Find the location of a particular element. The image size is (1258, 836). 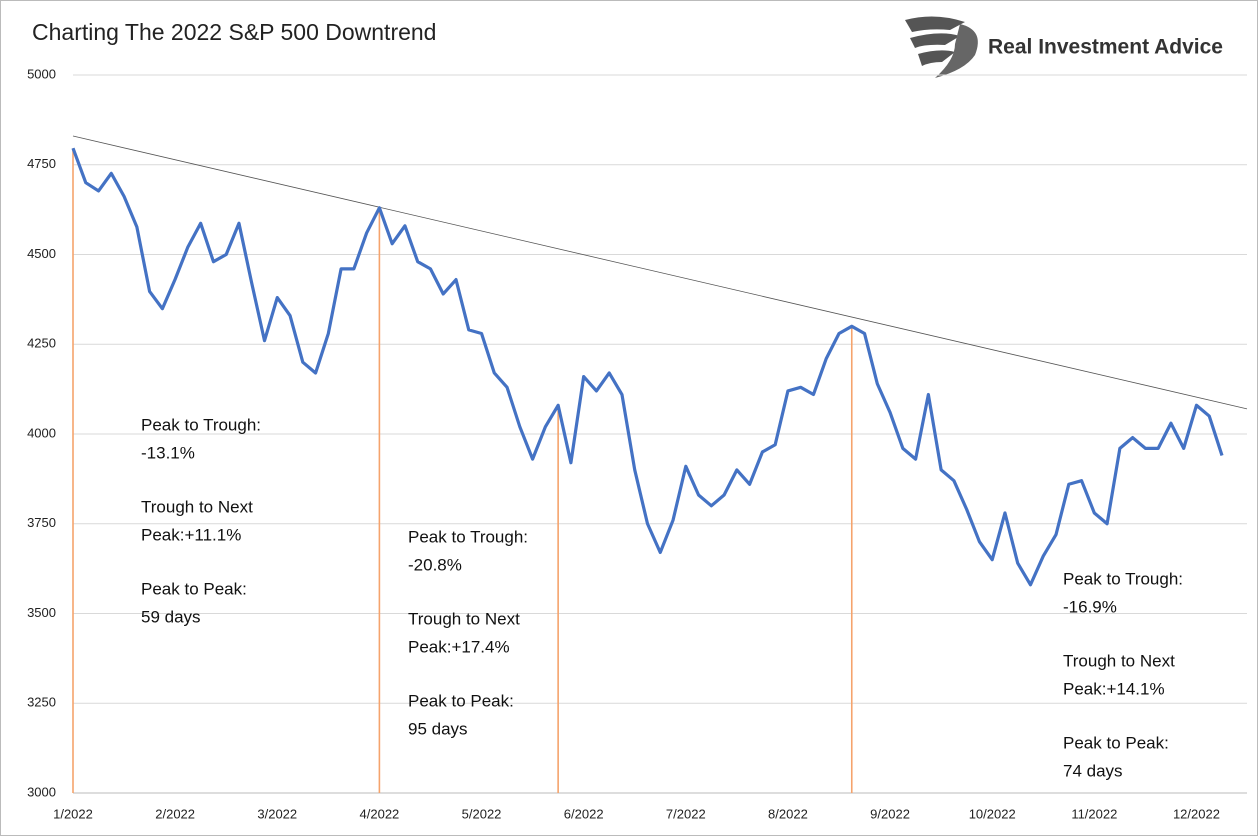

x-tick-label: 7/2022 is located at coordinates (686, 813).